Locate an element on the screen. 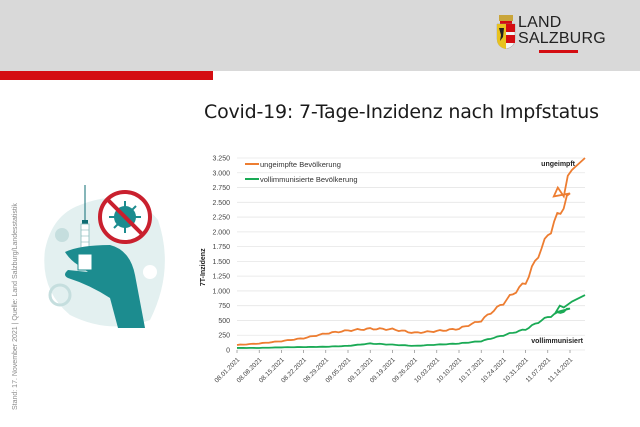 The height and width of the screenshot is (427, 640). logo-line-salzburg: SALZBURG is located at coordinates (562, 38).